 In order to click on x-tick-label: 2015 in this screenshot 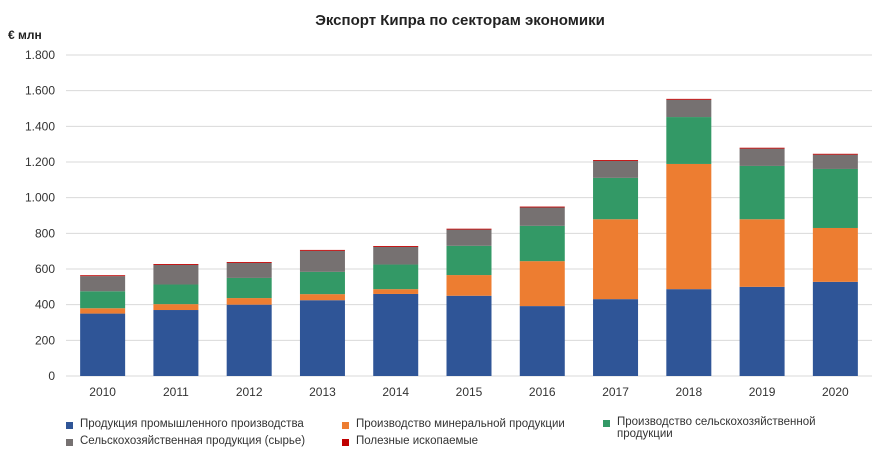, I will do `click(469, 392)`.